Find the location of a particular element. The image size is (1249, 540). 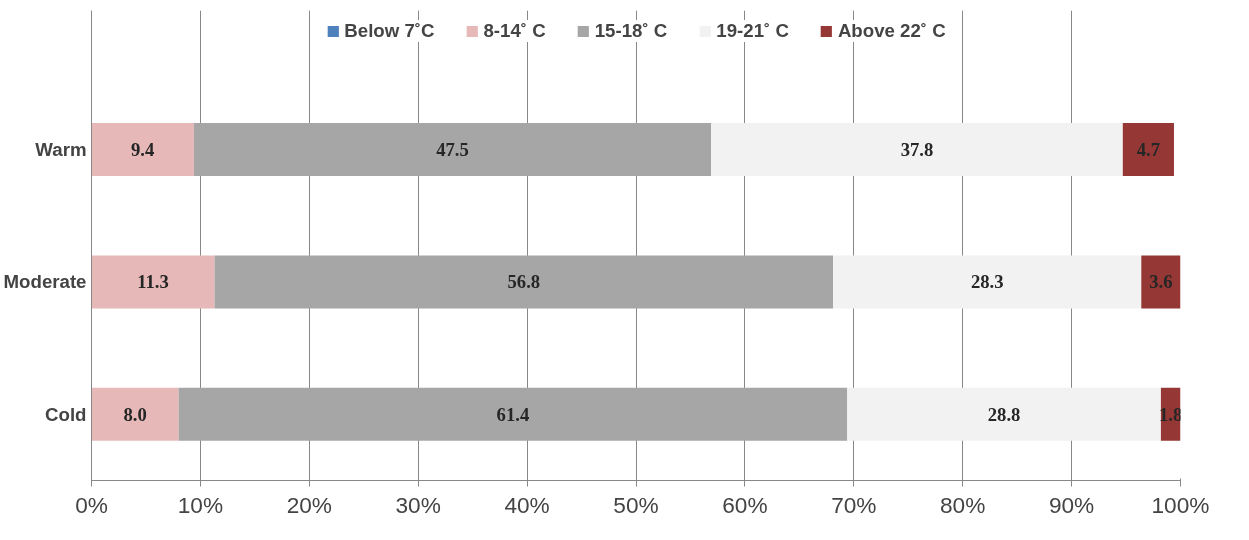

y-tick-label: Warm is located at coordinates (61, 150).